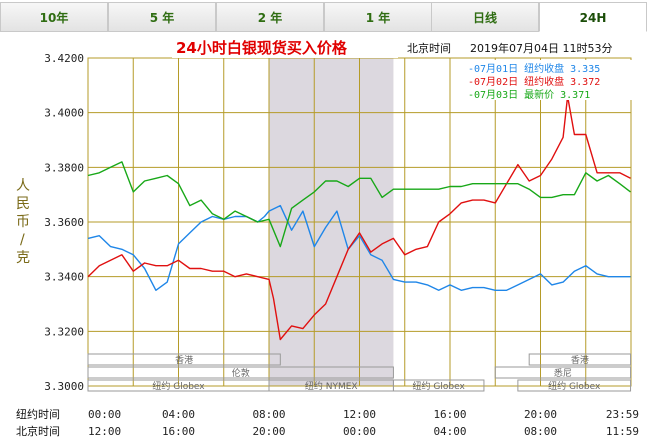 This screenshot has height=441, width=647. Describe the element at coordinates (104, 431) in the screenshot. I see `x-tick-label-bj: 12:00` at that location.